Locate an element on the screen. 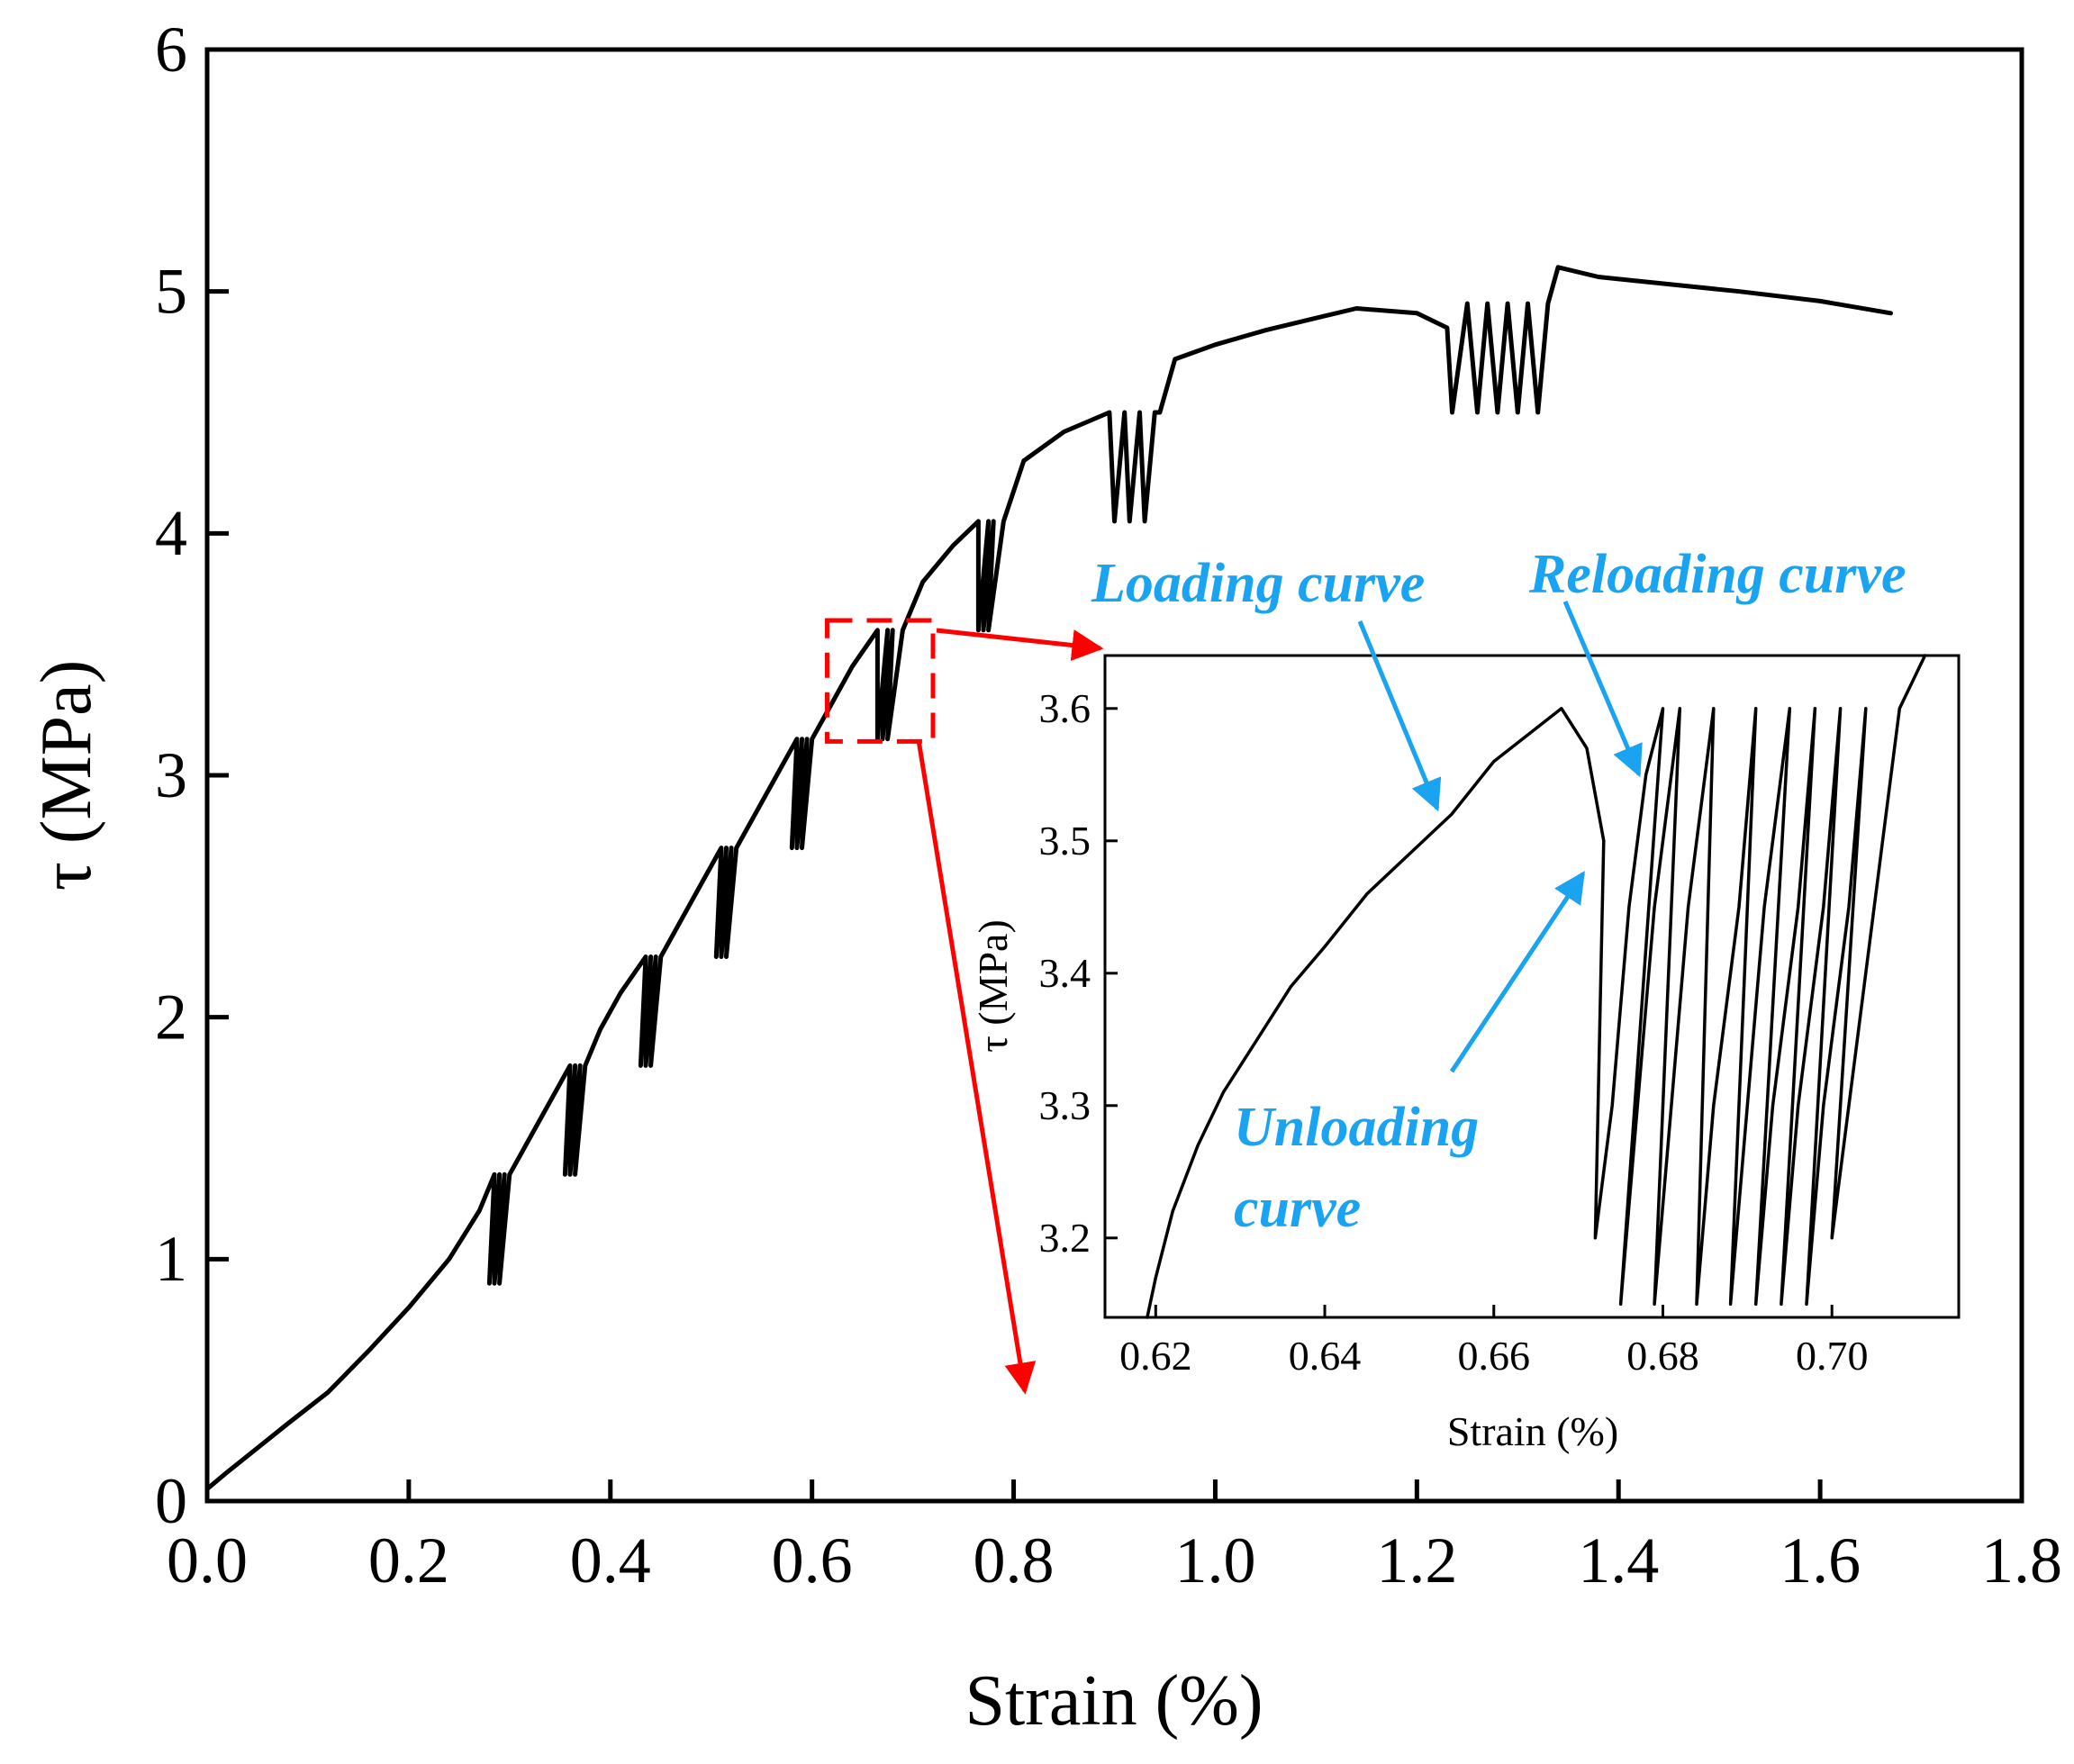  loading-curve-label: Loading curve is located at coordinates (1258, 583).